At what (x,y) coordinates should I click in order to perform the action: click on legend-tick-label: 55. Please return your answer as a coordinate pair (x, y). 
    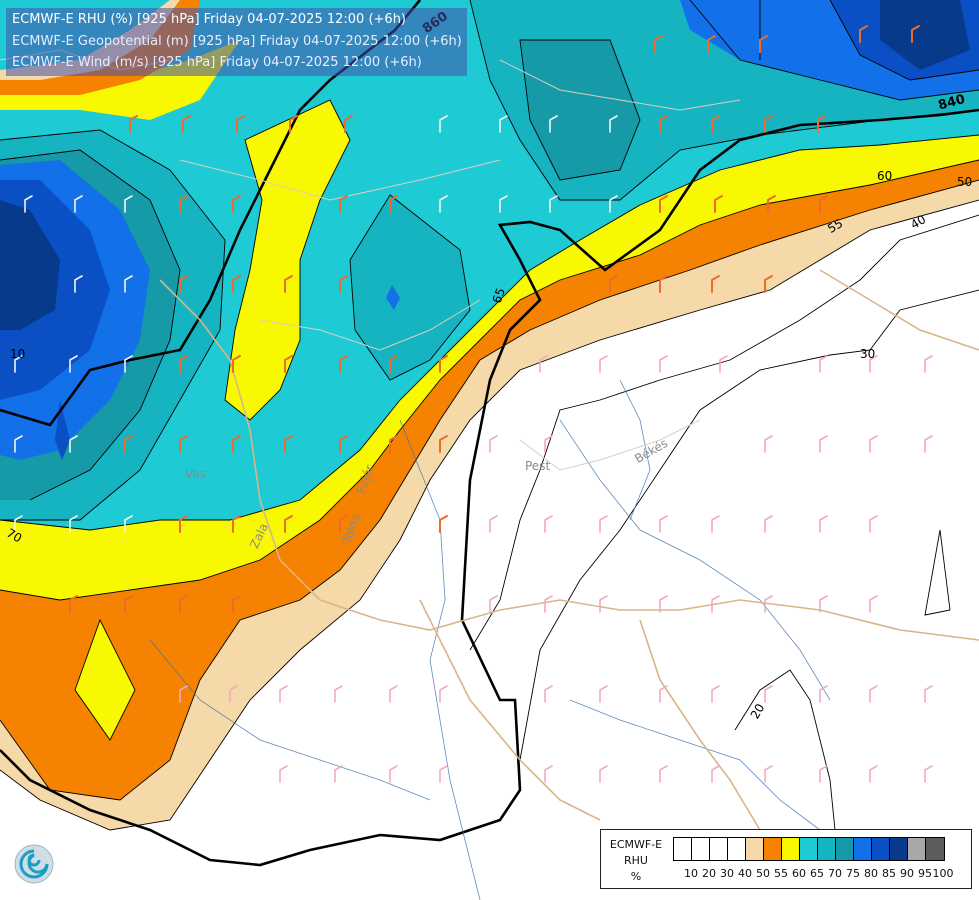
    Looking at the image, I should click on (781, 873).